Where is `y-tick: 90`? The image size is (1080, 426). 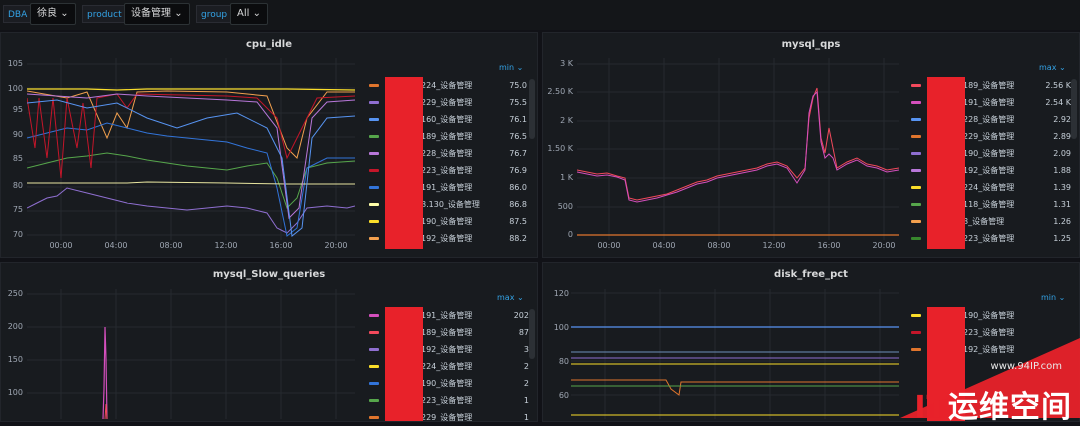
y-tick: 90 is located at coordinates (17, 134).